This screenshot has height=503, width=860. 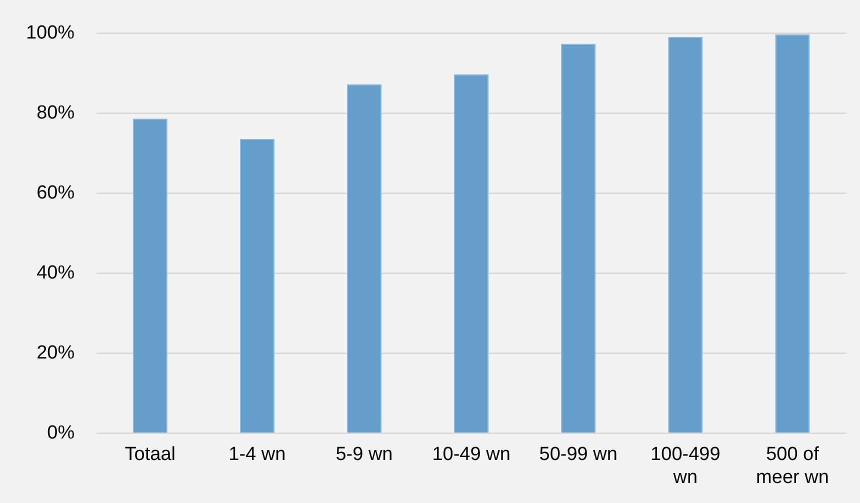 I want to click on x-tick-label: Totaal, so click(x=150, y=455).